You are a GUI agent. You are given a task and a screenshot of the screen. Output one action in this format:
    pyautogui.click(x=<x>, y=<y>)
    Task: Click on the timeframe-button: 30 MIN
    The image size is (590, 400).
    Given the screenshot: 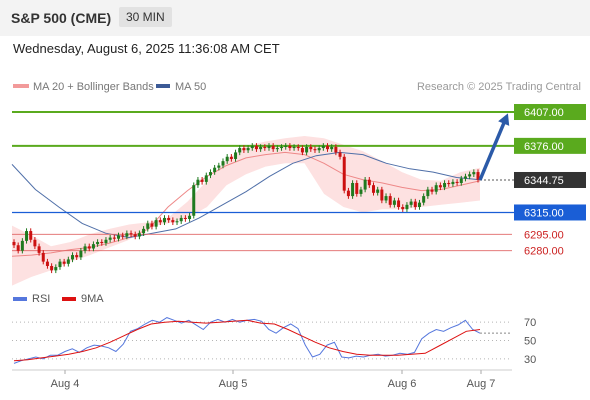 What is the action you would take?
    pyautogui.click(x=145, y=17)
    